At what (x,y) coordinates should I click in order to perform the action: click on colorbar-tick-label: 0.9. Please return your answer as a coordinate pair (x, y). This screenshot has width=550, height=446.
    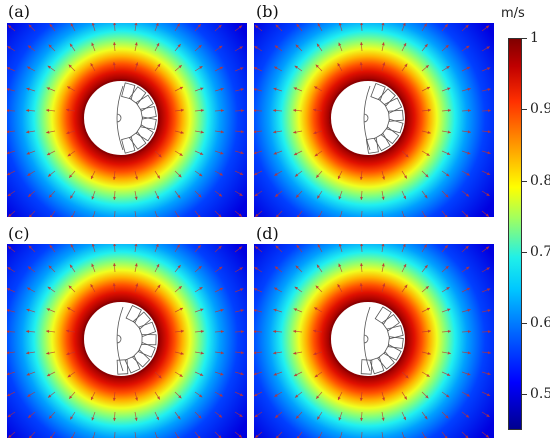
    Looking at the image, I should click on (540, 109).